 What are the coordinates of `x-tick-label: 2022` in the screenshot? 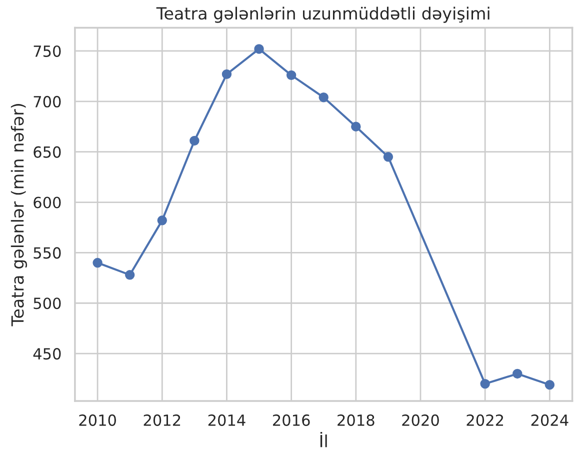 It's located at (484, 420).